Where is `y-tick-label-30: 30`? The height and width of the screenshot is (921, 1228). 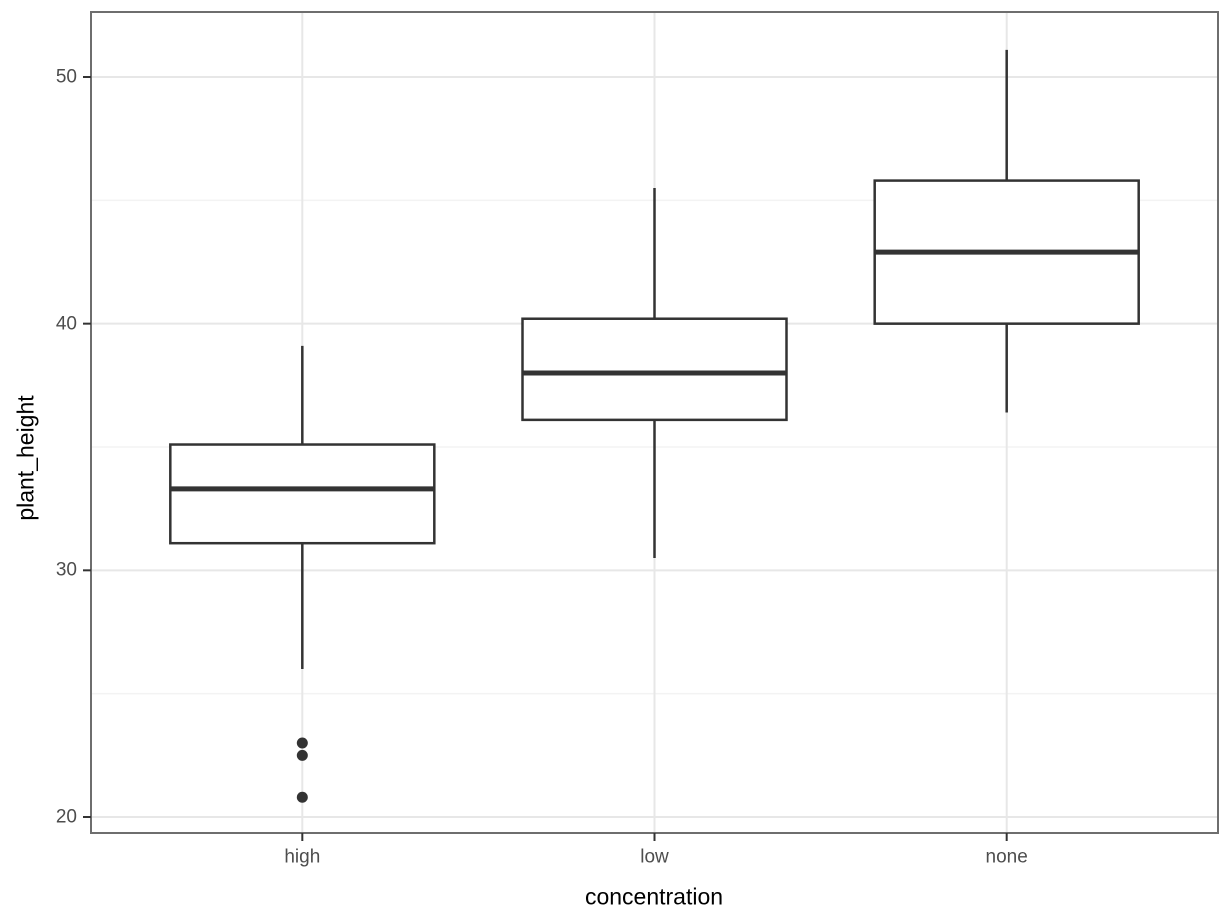 y-tick-label-30: 30 is located at coordinates (66, 570).